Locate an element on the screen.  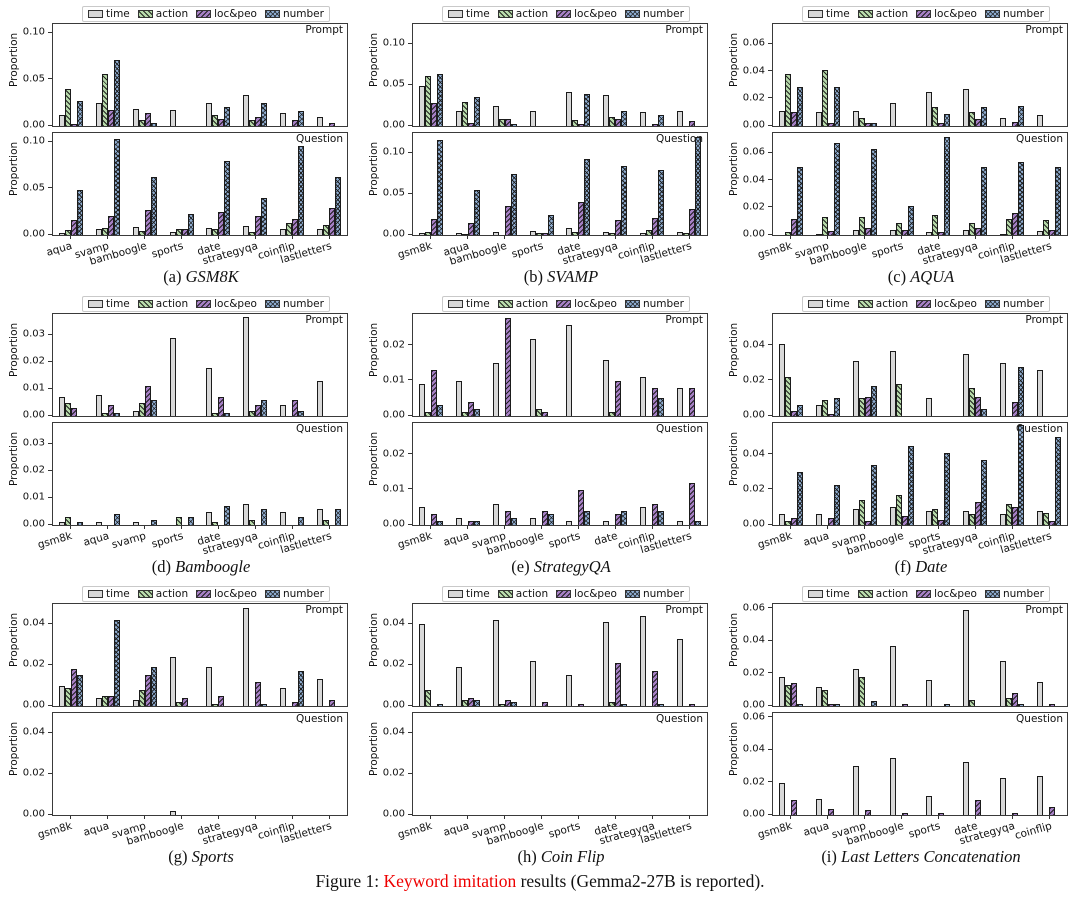
subplot-label: (c) is located at coordinates (899, 276).